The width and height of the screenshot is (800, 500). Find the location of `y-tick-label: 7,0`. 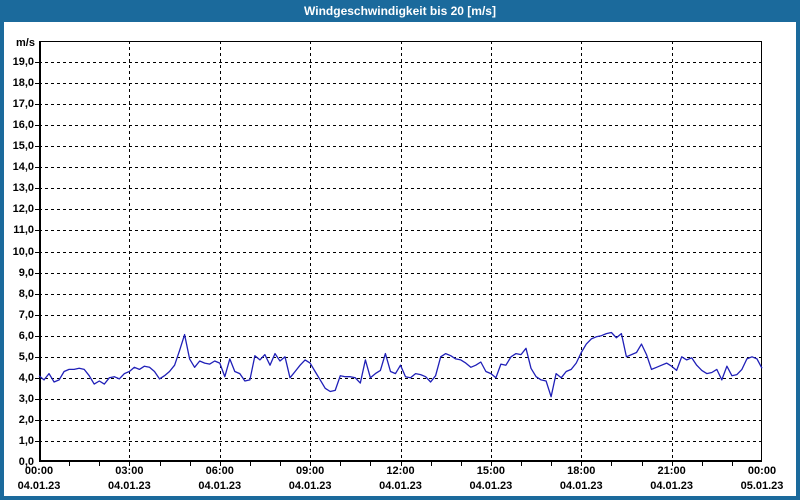

y-tick-label: 7,0 is located at coordinates (26, 314).